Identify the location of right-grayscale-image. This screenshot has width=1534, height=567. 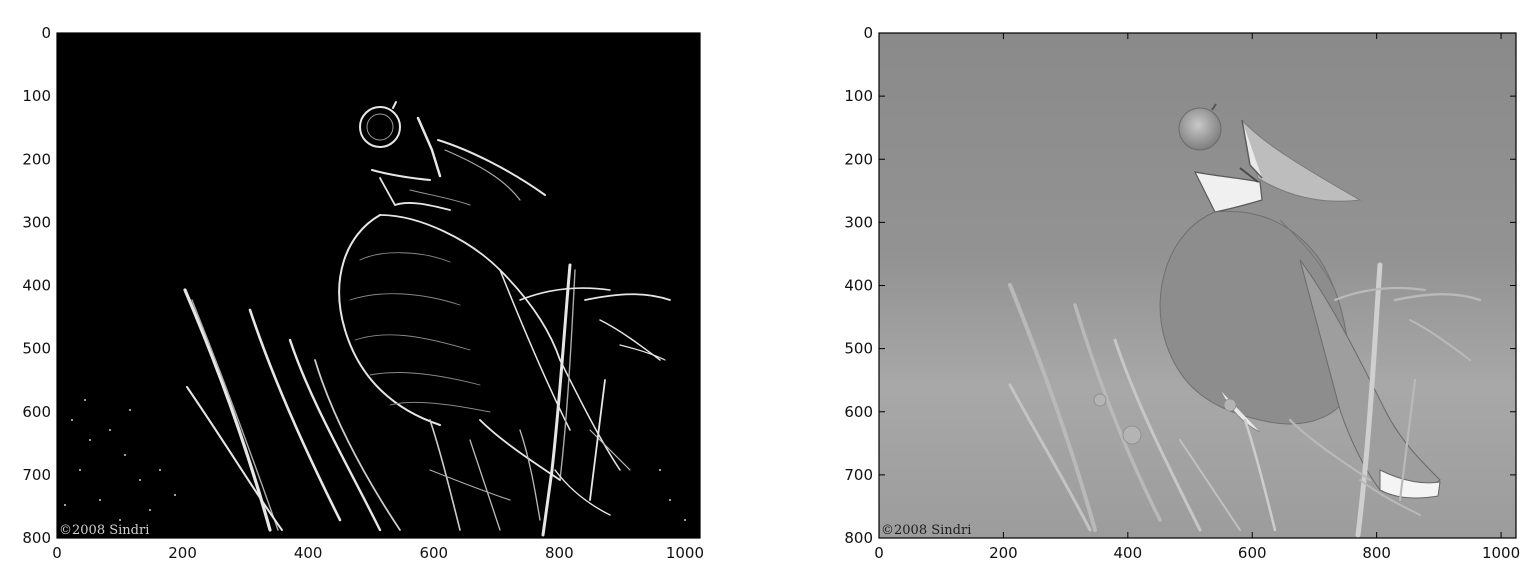
(1300, 301).